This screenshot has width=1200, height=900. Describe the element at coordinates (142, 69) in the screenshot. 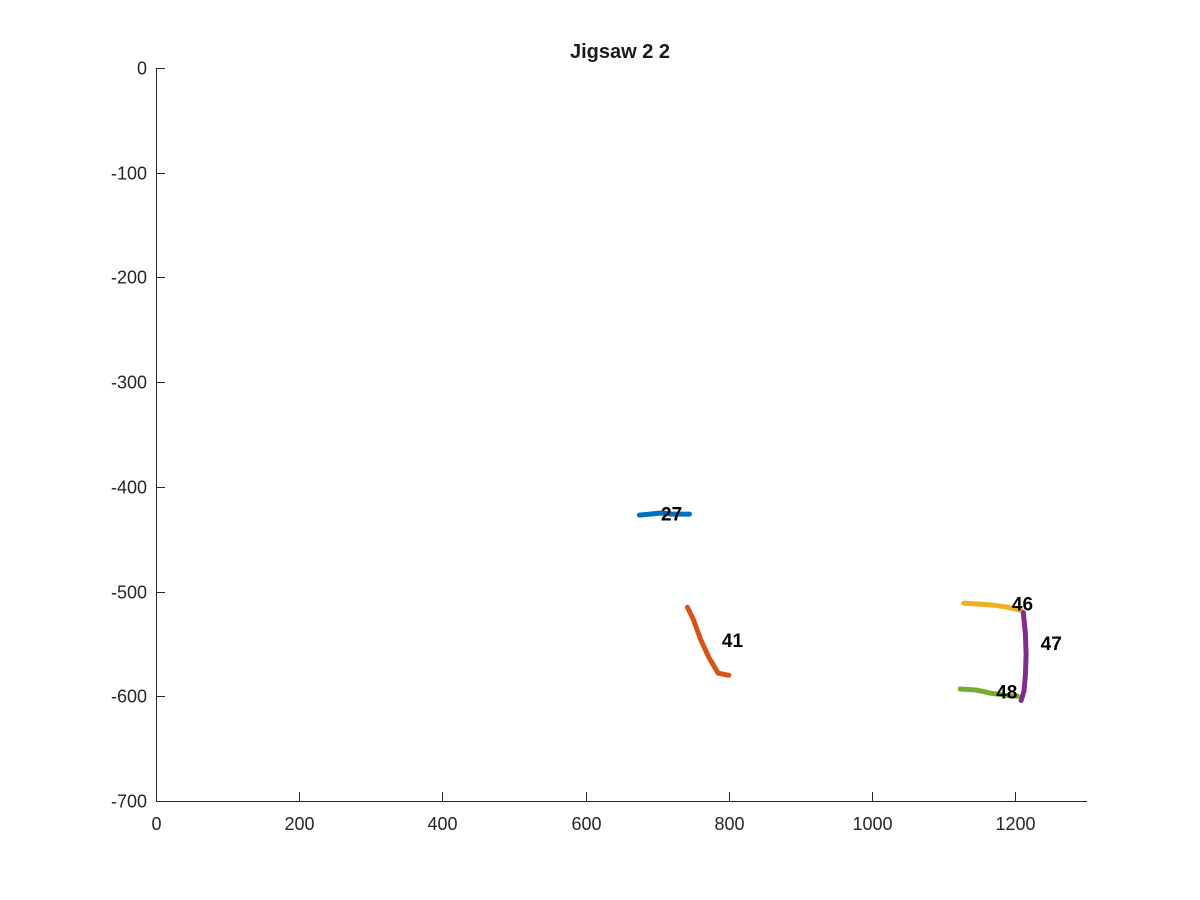

I see `y-tick-label: 0` at that location.